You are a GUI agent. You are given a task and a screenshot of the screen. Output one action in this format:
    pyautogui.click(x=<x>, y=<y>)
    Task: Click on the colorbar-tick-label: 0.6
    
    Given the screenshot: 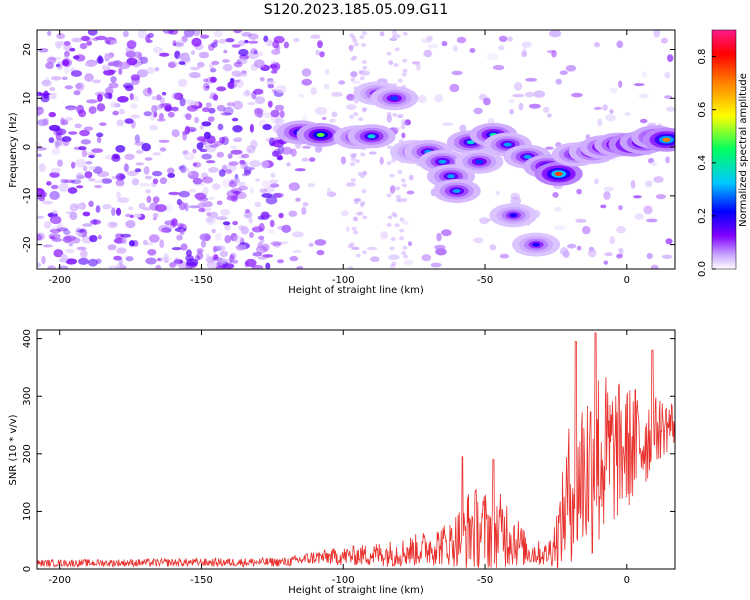 What is the action you would take?
    pyautogui.click(x=702, y=110)
    